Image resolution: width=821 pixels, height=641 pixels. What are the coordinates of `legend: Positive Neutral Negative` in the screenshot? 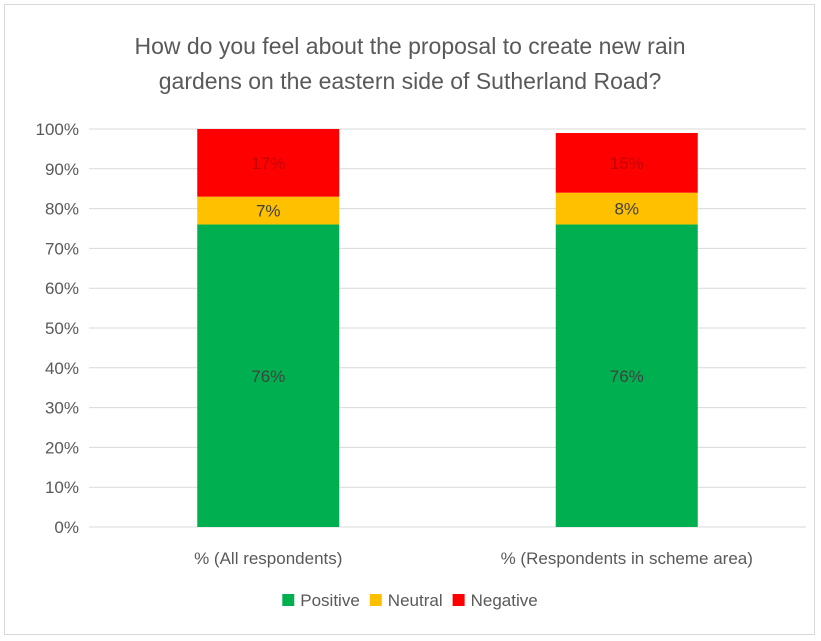 It's located at (410, 600).